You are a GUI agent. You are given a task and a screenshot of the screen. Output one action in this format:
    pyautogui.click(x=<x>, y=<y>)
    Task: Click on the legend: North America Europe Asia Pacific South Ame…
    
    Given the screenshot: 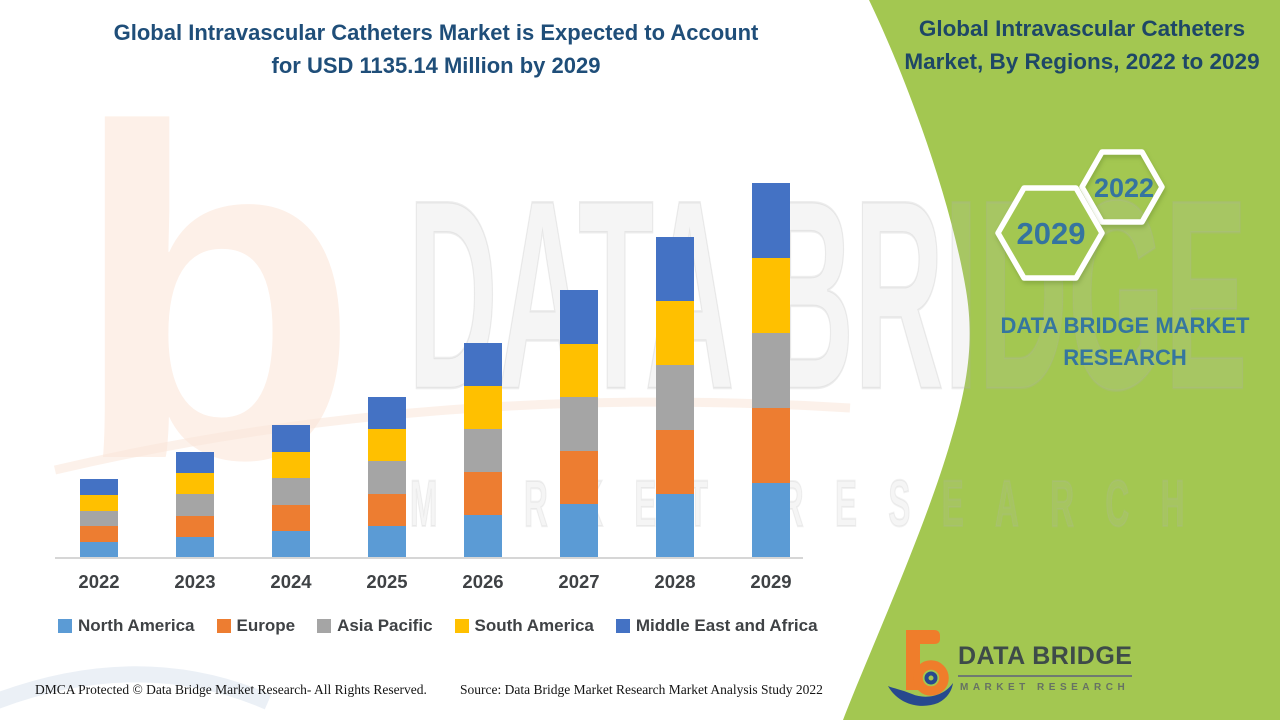 What is the action you would take?
    pyautogui.click(x=438, y=626)
    